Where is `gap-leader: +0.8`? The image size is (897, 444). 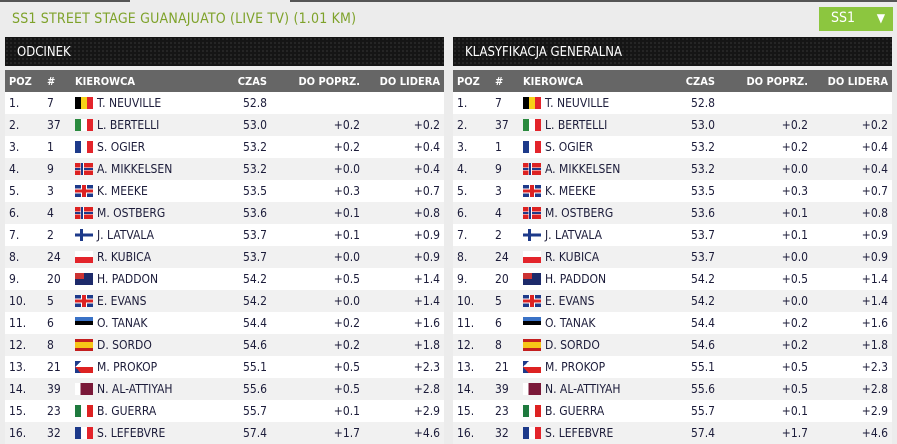
gap-leader: +0.8 is located at coordinates (874, 213).